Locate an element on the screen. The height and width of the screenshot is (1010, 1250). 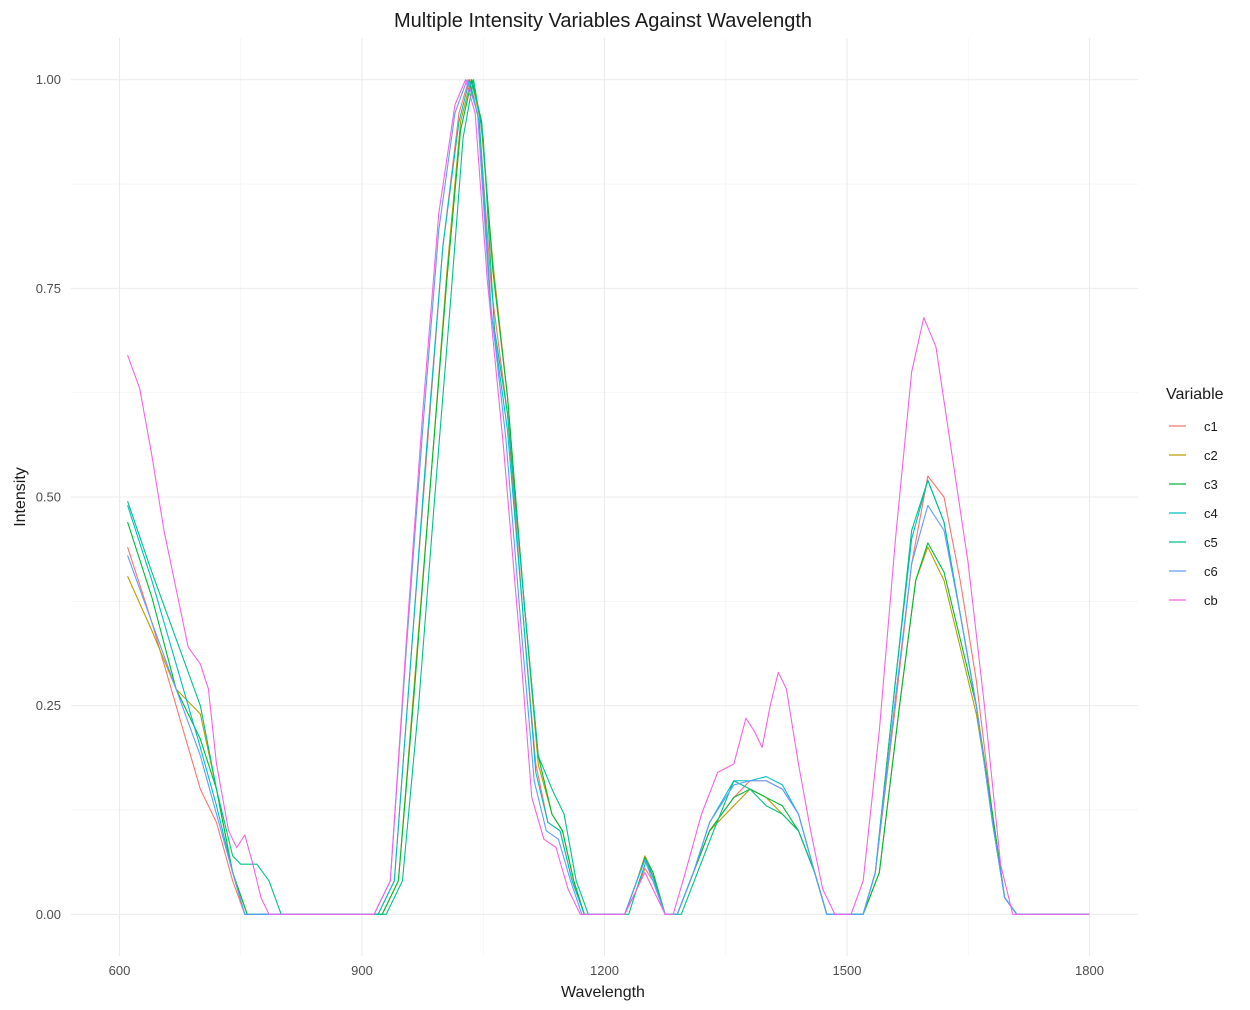
legend-item-cb: cb is located at coordinates (1193, 600).